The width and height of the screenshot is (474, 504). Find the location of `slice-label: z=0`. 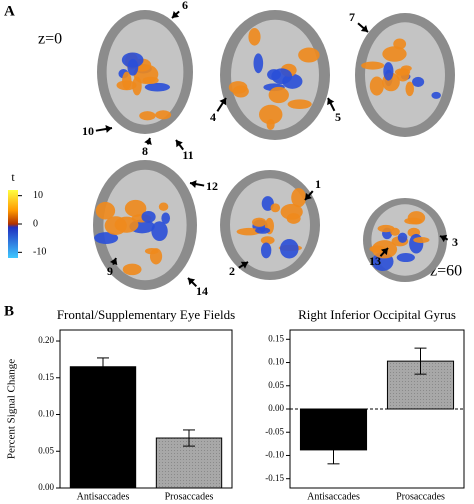

slice-label: z=0 is located at coordinates (50, 39).